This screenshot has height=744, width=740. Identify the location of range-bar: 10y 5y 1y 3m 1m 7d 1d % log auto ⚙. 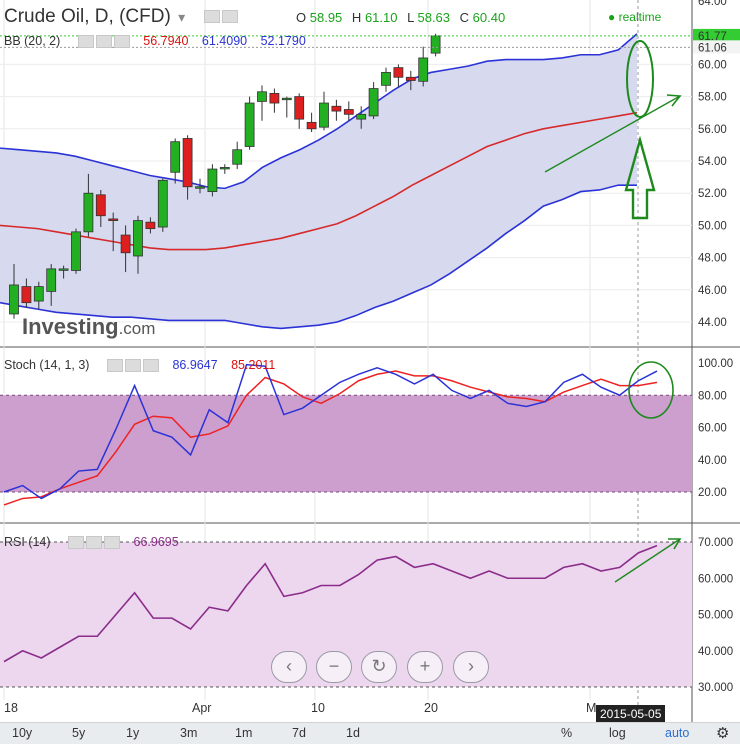
(370, 733).